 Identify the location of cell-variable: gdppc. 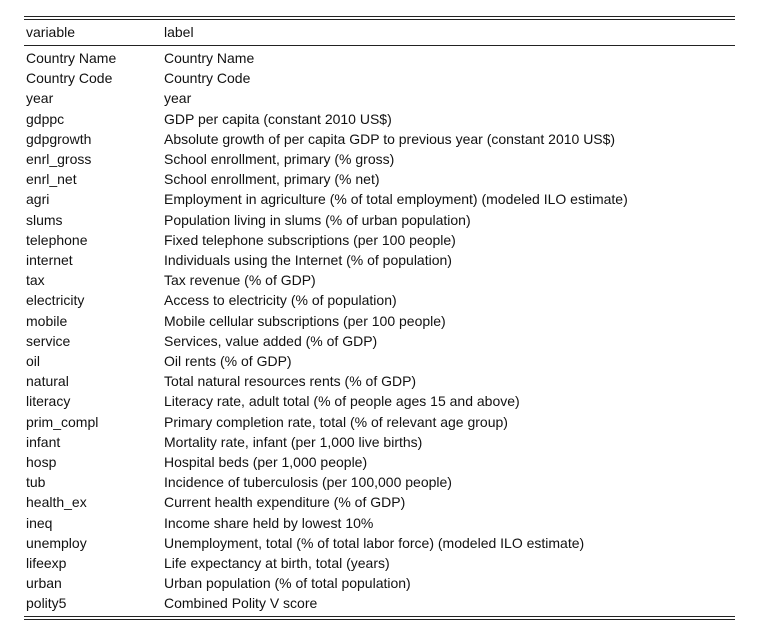
(45, 118).